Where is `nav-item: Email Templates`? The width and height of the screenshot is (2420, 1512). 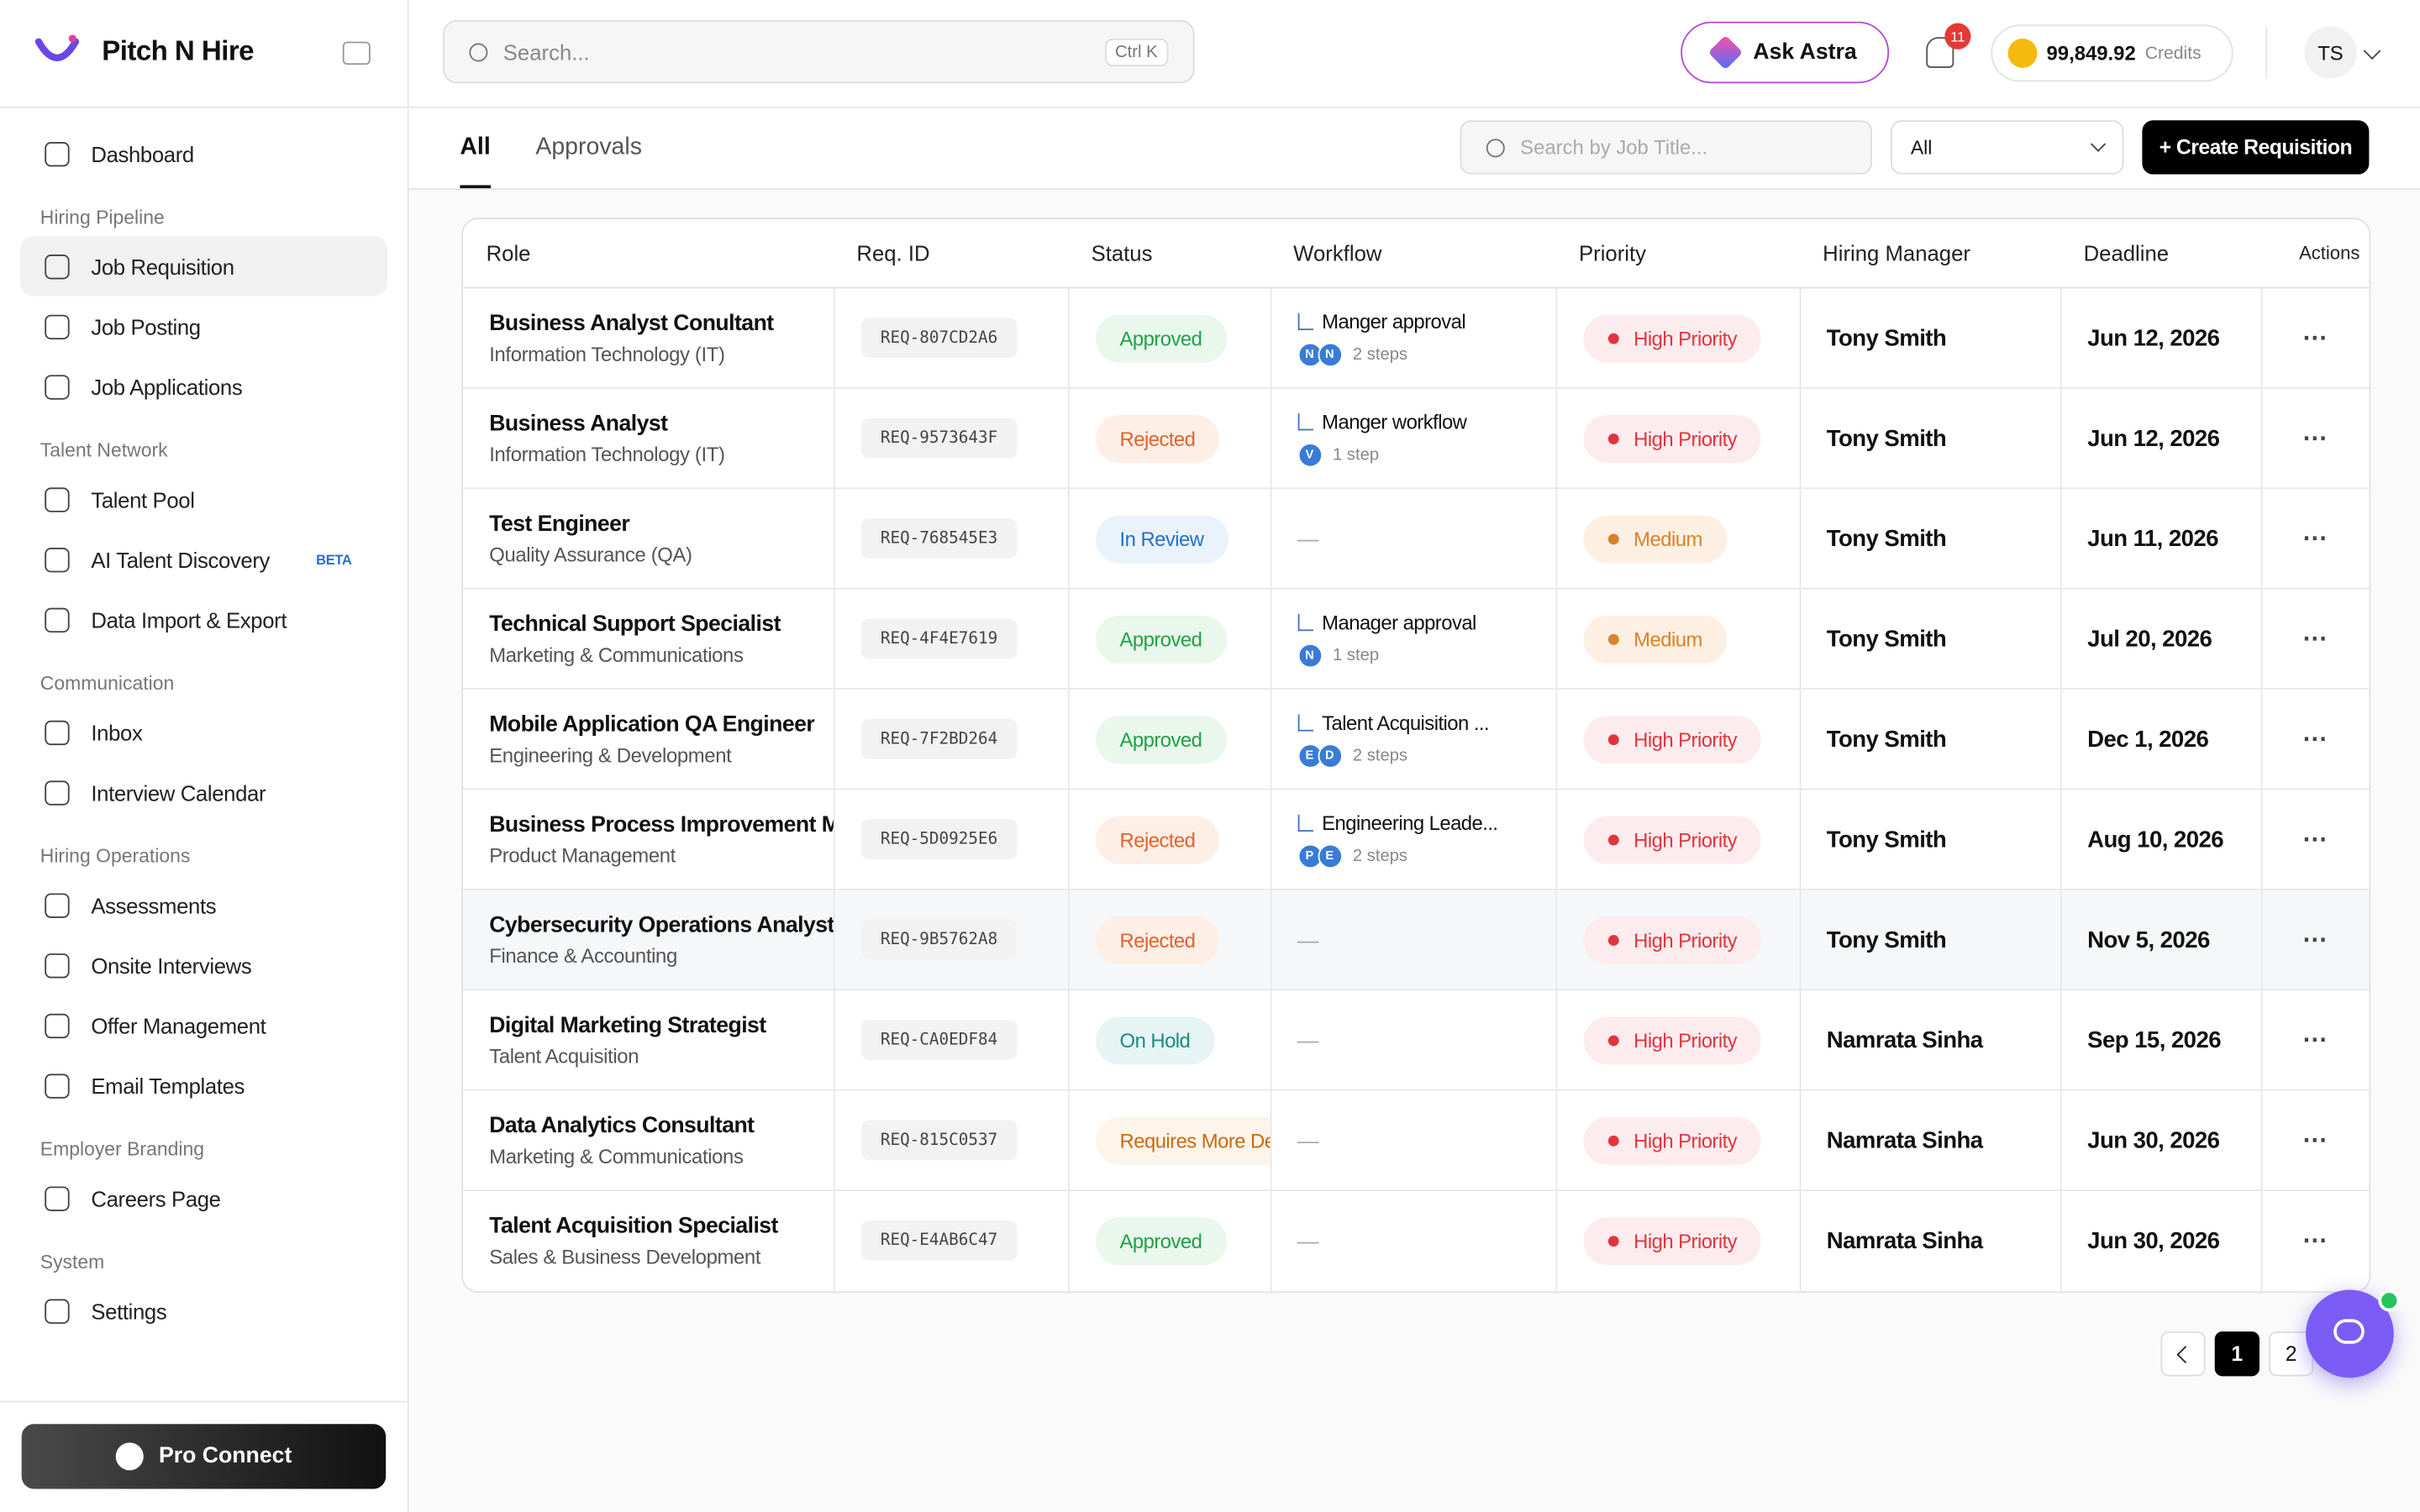
nav-item: Email Templates is located at coordinates (203, 1085).